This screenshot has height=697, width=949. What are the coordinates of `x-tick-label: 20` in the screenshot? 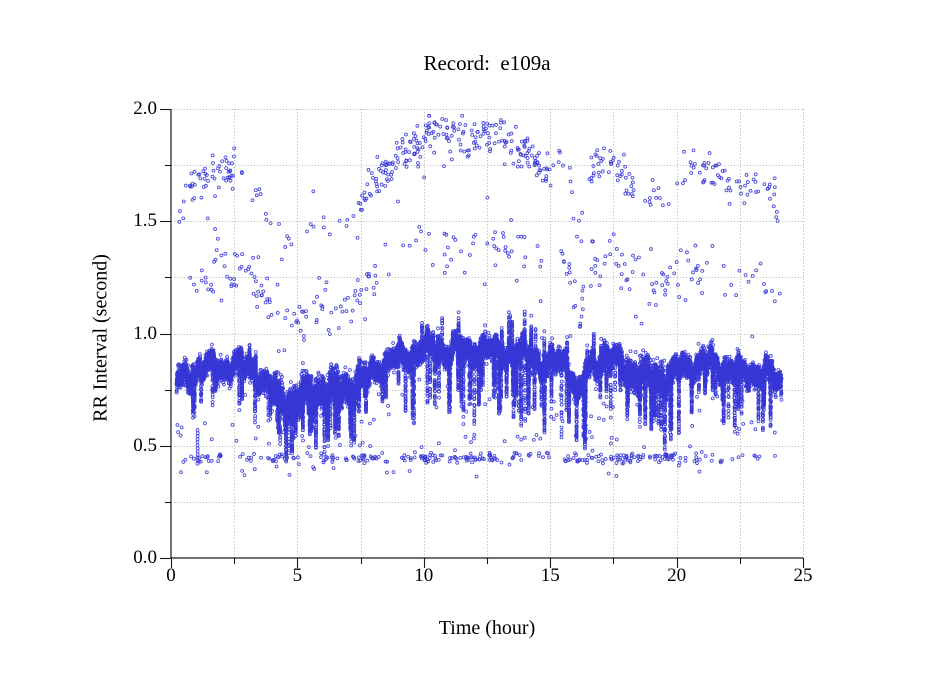 It's located at (677, 575).